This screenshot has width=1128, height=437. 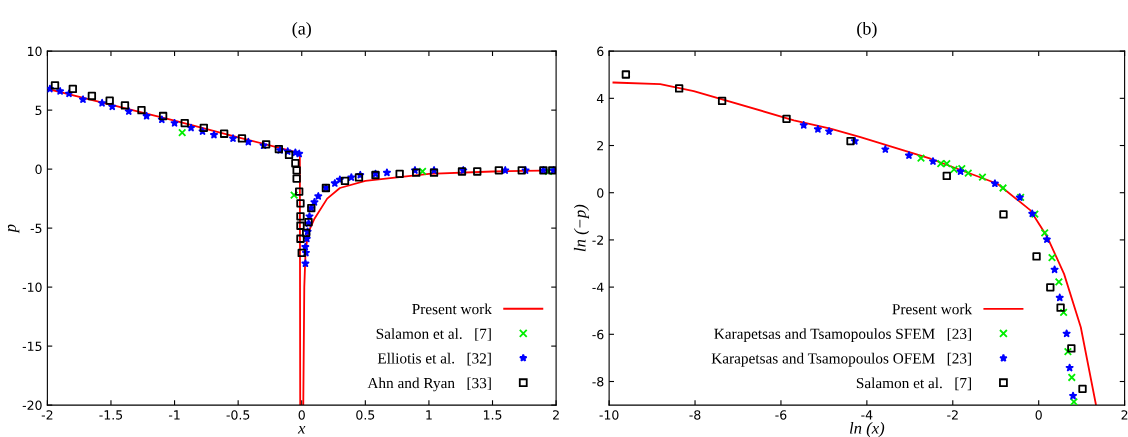 I want to click on x-tick-label: -1.5, so click(x=111, y=415).